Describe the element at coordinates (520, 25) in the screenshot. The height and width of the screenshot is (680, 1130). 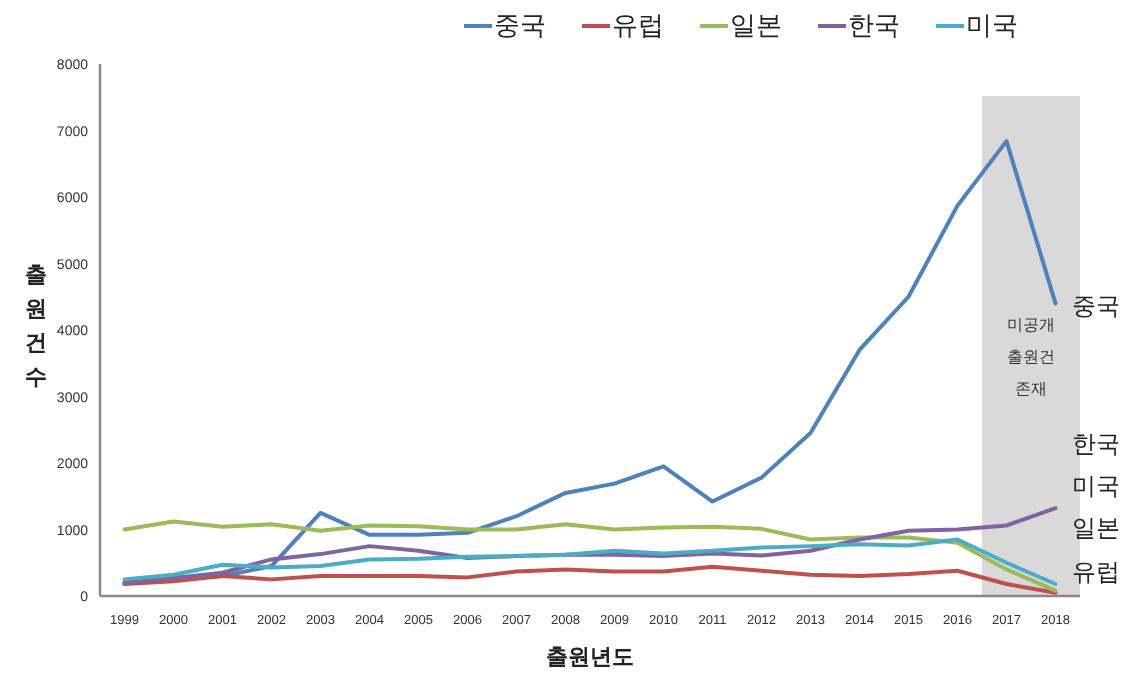
I see `legend-label: 중국` at that location.